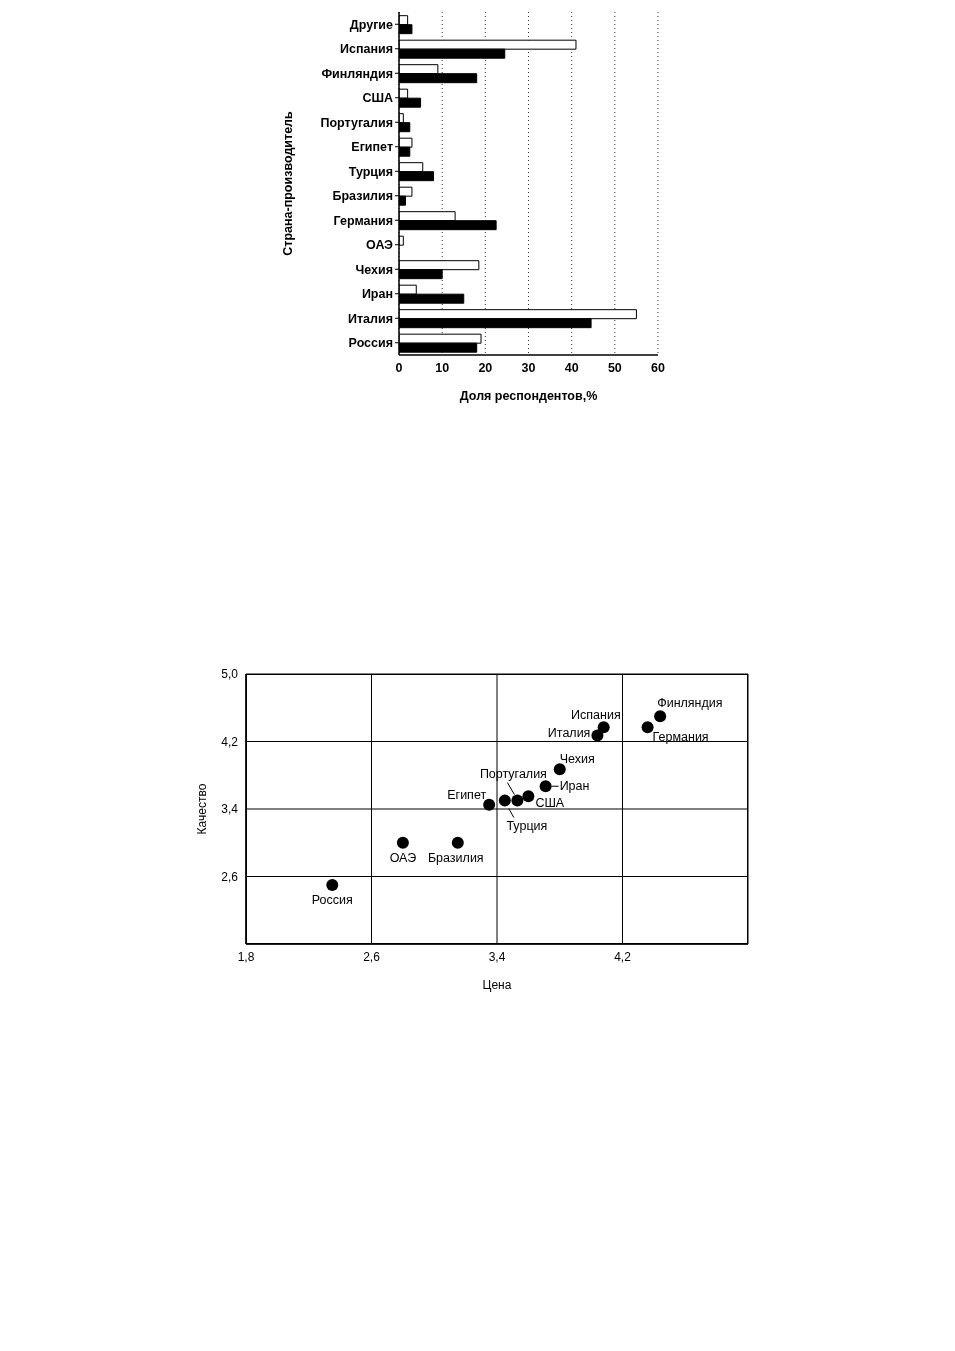 The width and height of the screenshot is (955, 1351). Describe the element at coordinates (614, 367) in the screenshot. I see `x-tick-label: 50` at that location.